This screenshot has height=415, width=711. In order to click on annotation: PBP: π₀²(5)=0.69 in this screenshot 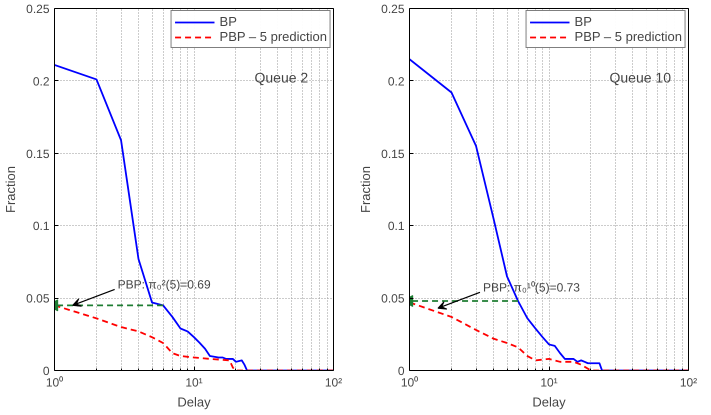, I will do `click(164, 284)`.